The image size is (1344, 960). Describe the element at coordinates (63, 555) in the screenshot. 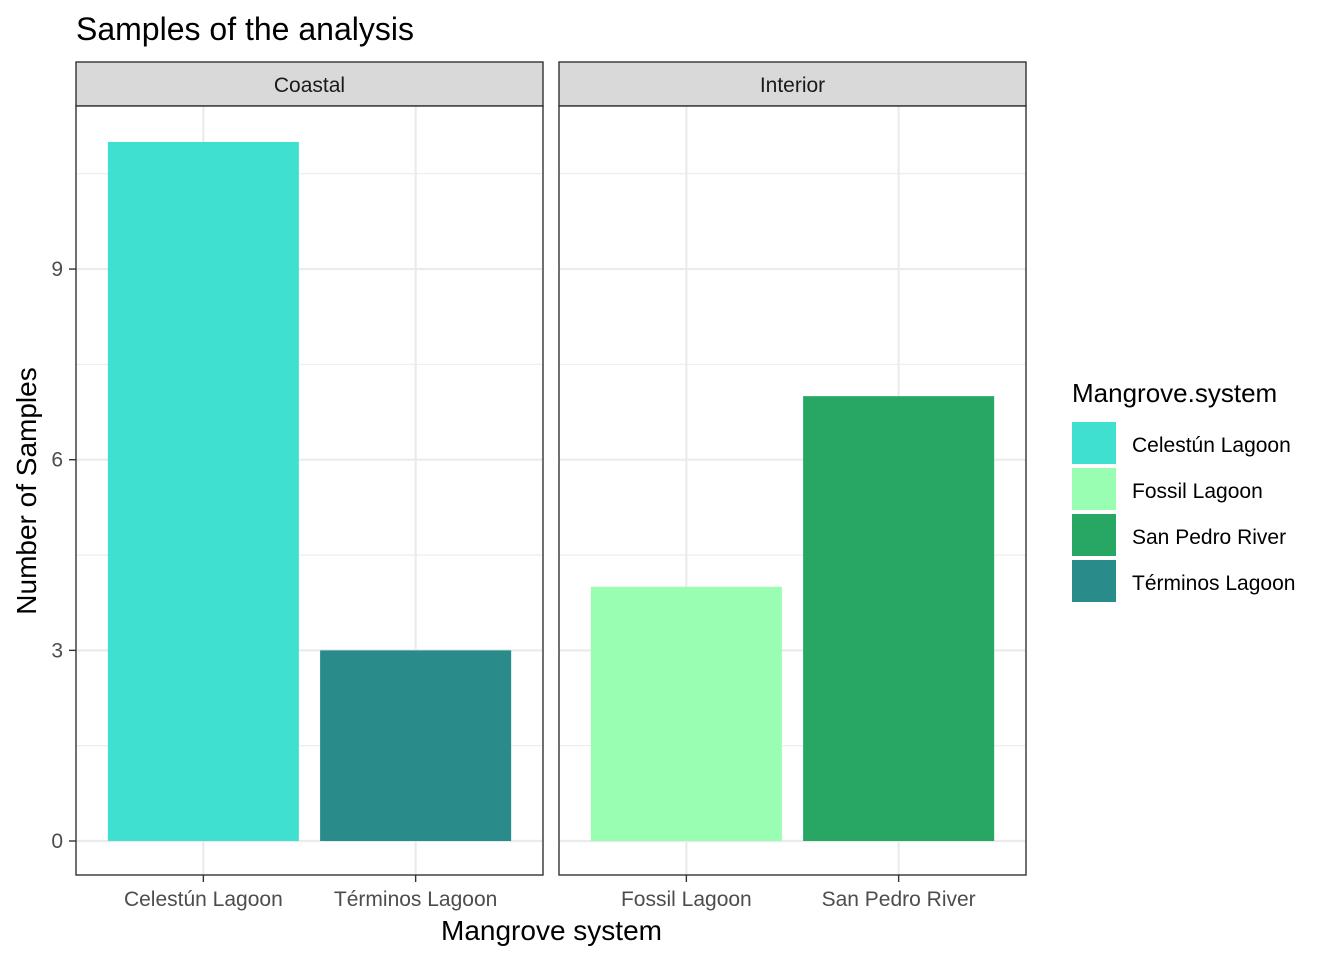

I see `y-axis: 0 3 6 9` at that location.